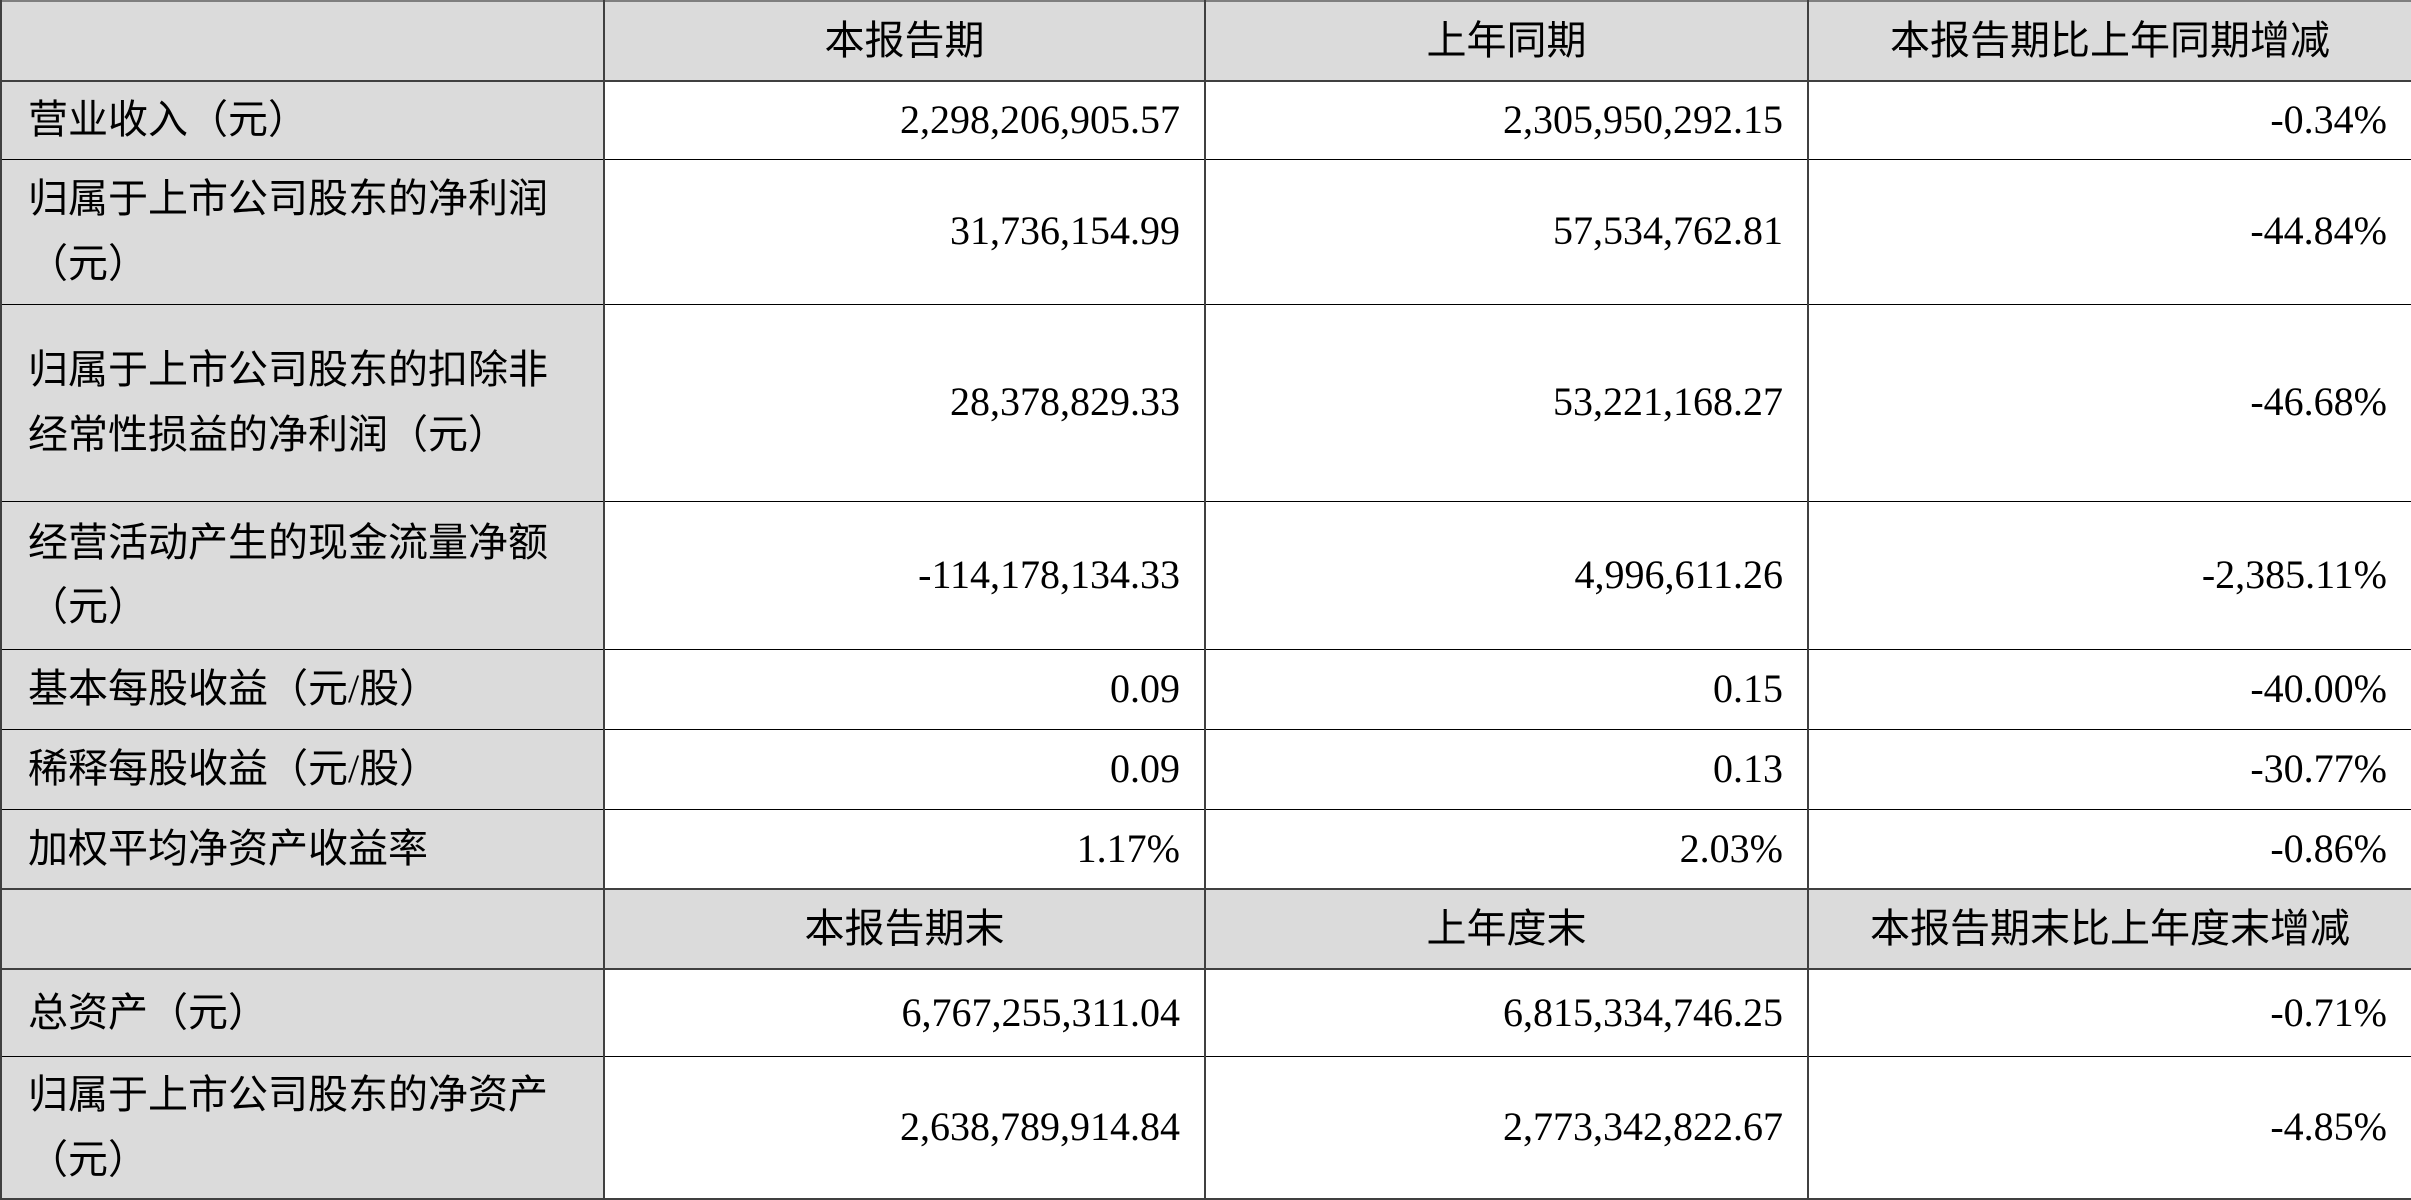 The image size is (2411, 1200). What do you see at coordinates (2109, 689) in the screenshot?
I see `change-value: -40.00%` at bounding box center [2109, 689].